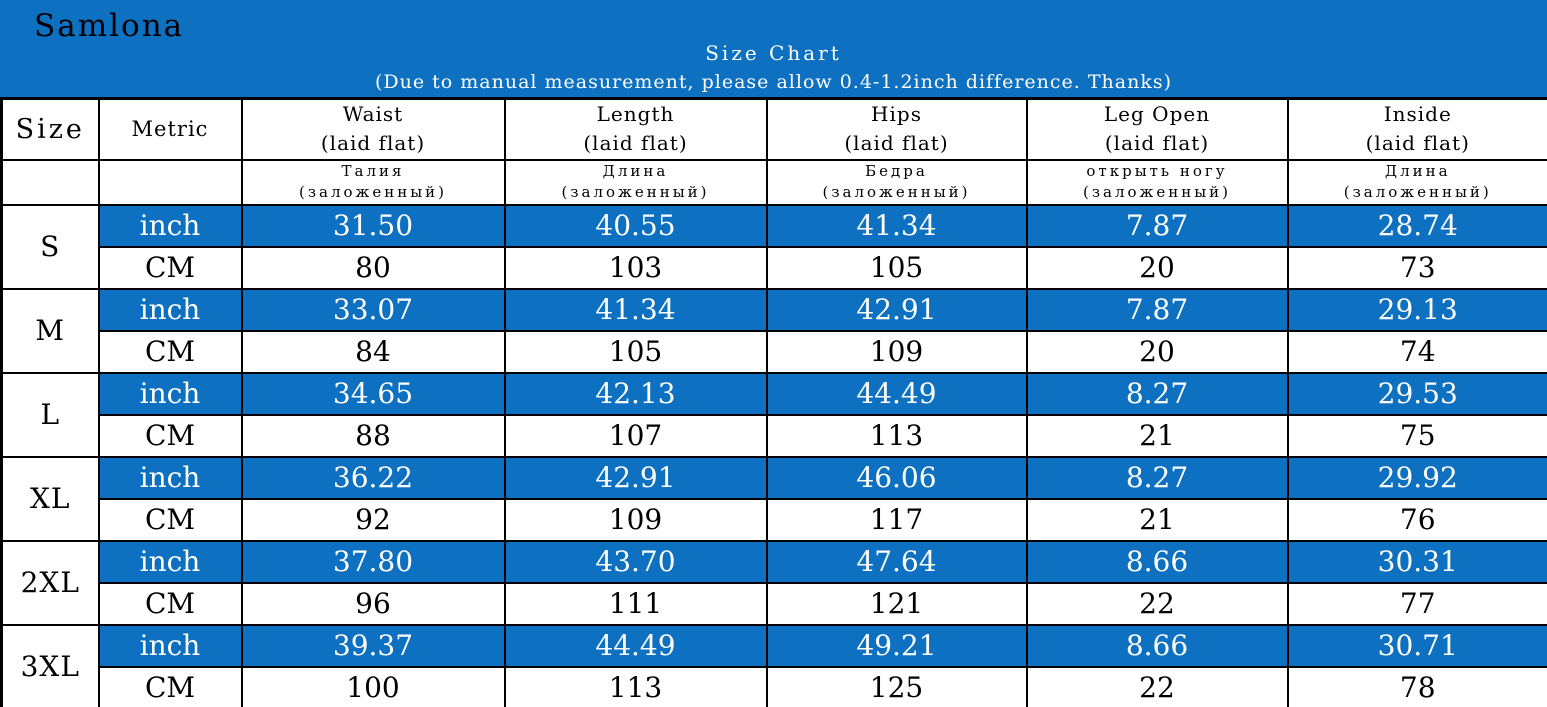 The height and width of the screenshot is (707, 1547). I want to click on value-cell-cm: 121, so click(896, 603).